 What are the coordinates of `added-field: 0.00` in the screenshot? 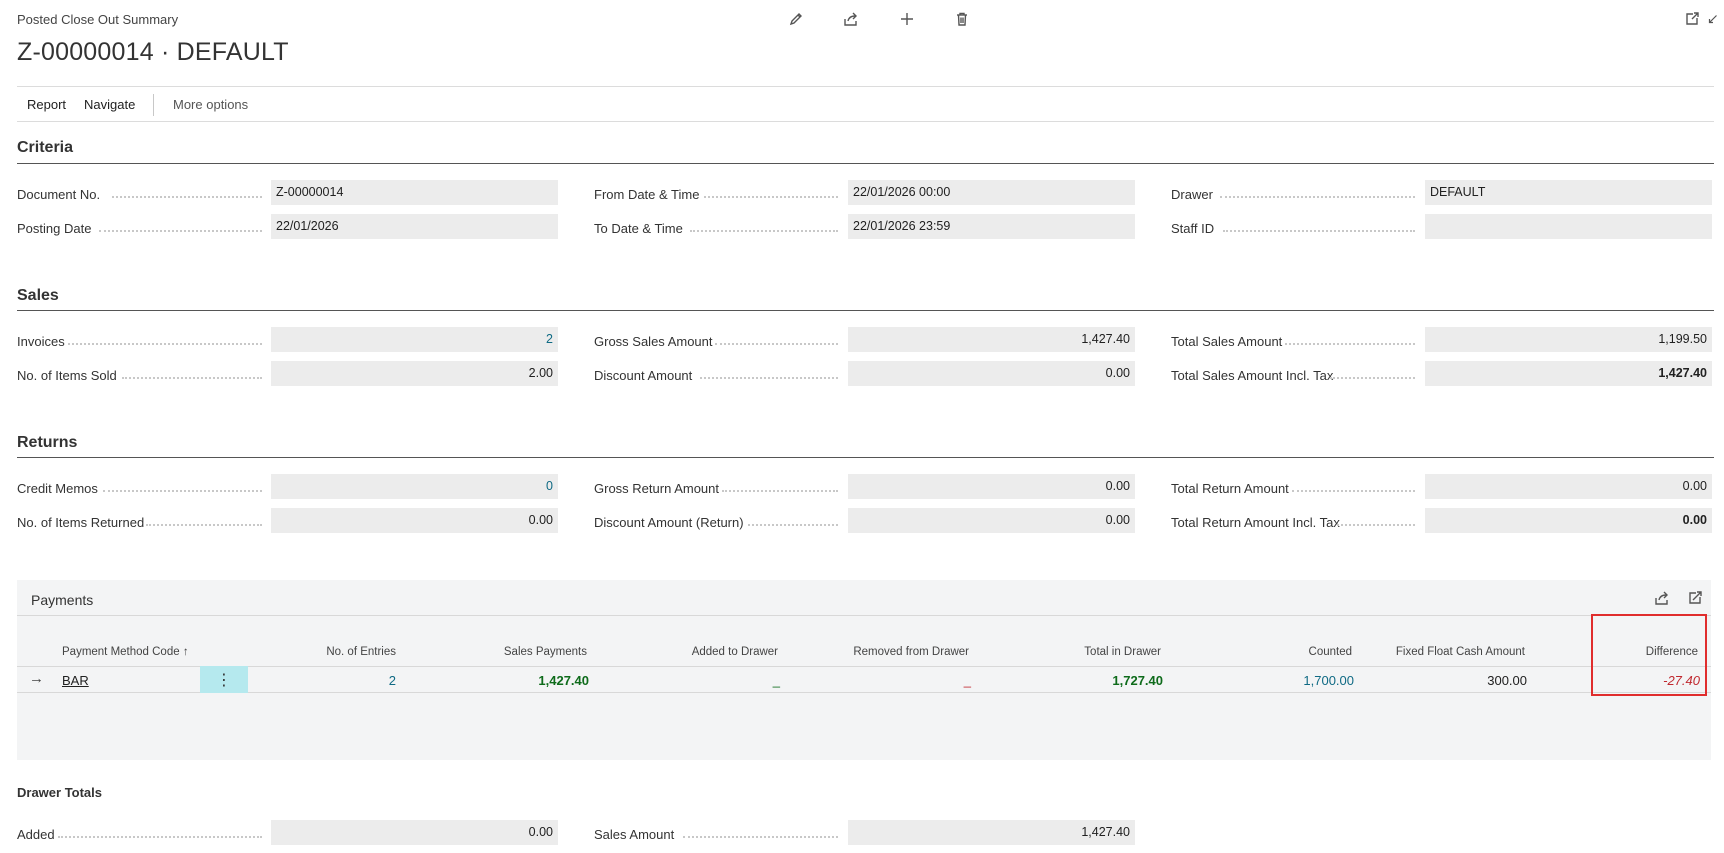 It's located at (414, 832).